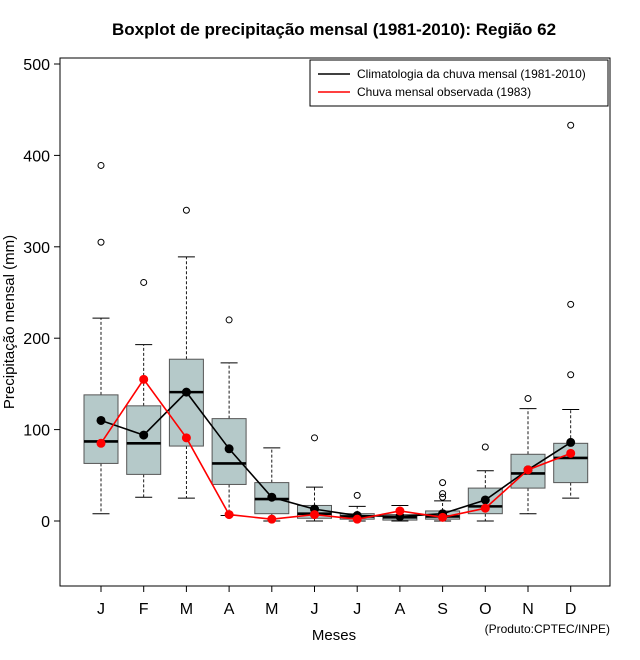 The width and height of the screenshot is (640, 660). What do you see at coordinates (36, 339) in the screenshot?
I see `y-tick-label: 200` at bounding box center [36, 339].